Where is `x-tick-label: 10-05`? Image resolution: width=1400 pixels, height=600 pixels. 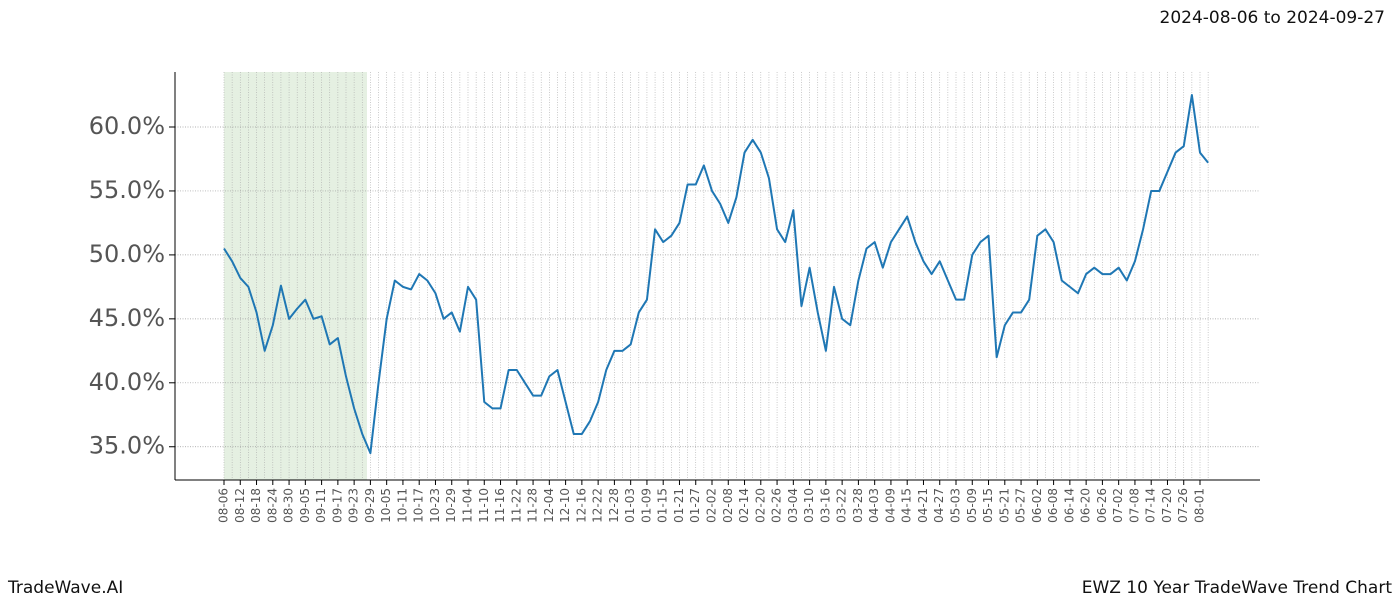 x-tick-label: 10-05 is located at coordinates (386, 505).